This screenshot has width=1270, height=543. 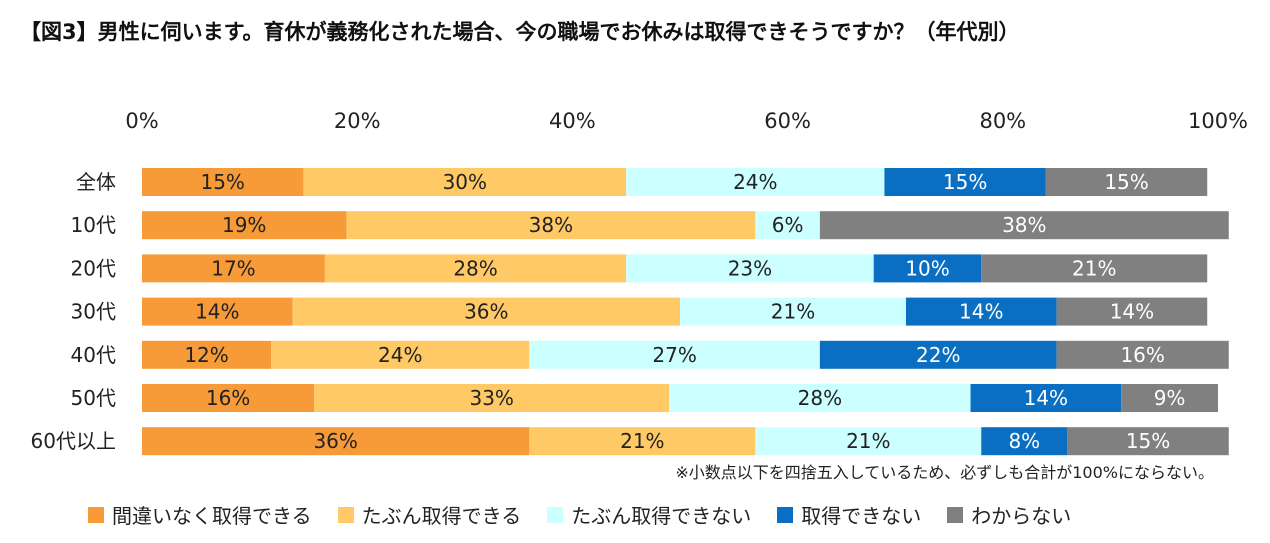 What do you see at coordinates (661, 516) in the screenshot?
I see `legend-label: たぶん取得できない` at bounding box center [661, 516].